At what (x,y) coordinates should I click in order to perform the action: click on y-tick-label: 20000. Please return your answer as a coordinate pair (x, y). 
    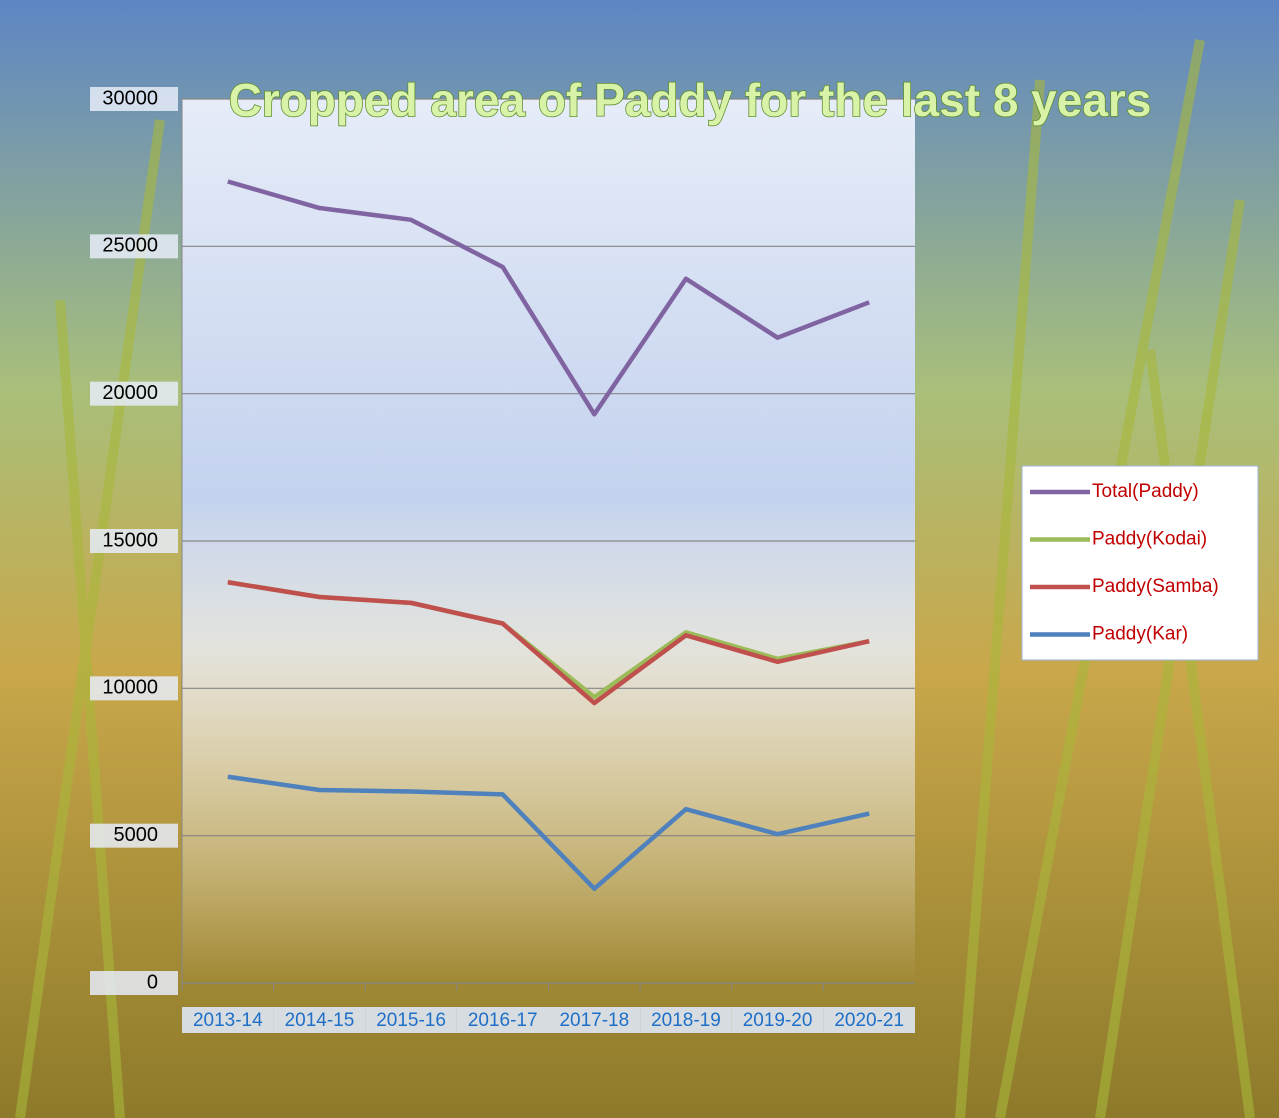
    Looking at the image, I should click on (130, 393).